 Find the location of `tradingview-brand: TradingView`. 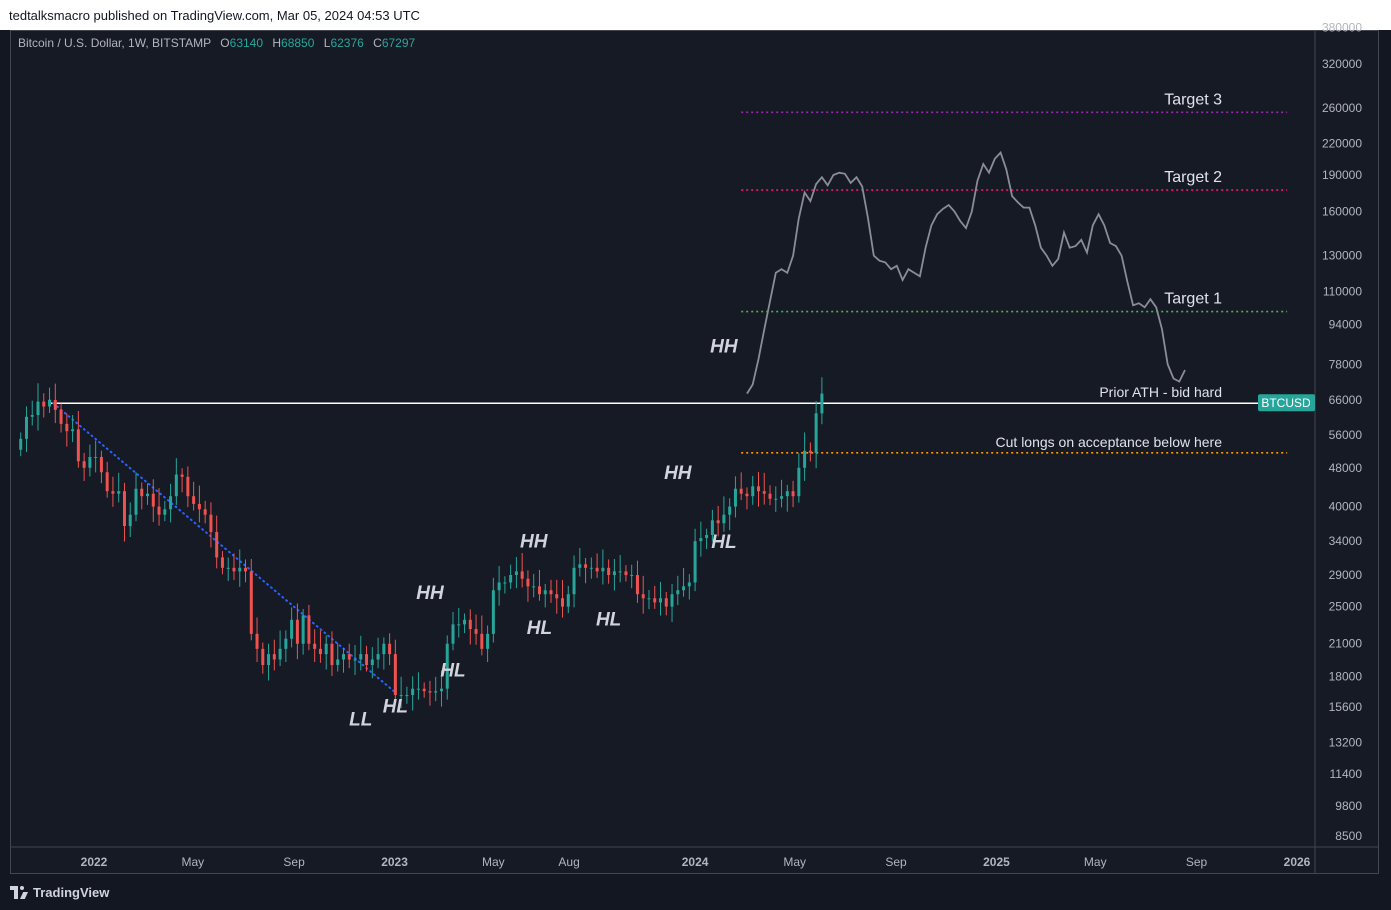

tradingview-brand: TradingView is located at coordinates (59, 892).